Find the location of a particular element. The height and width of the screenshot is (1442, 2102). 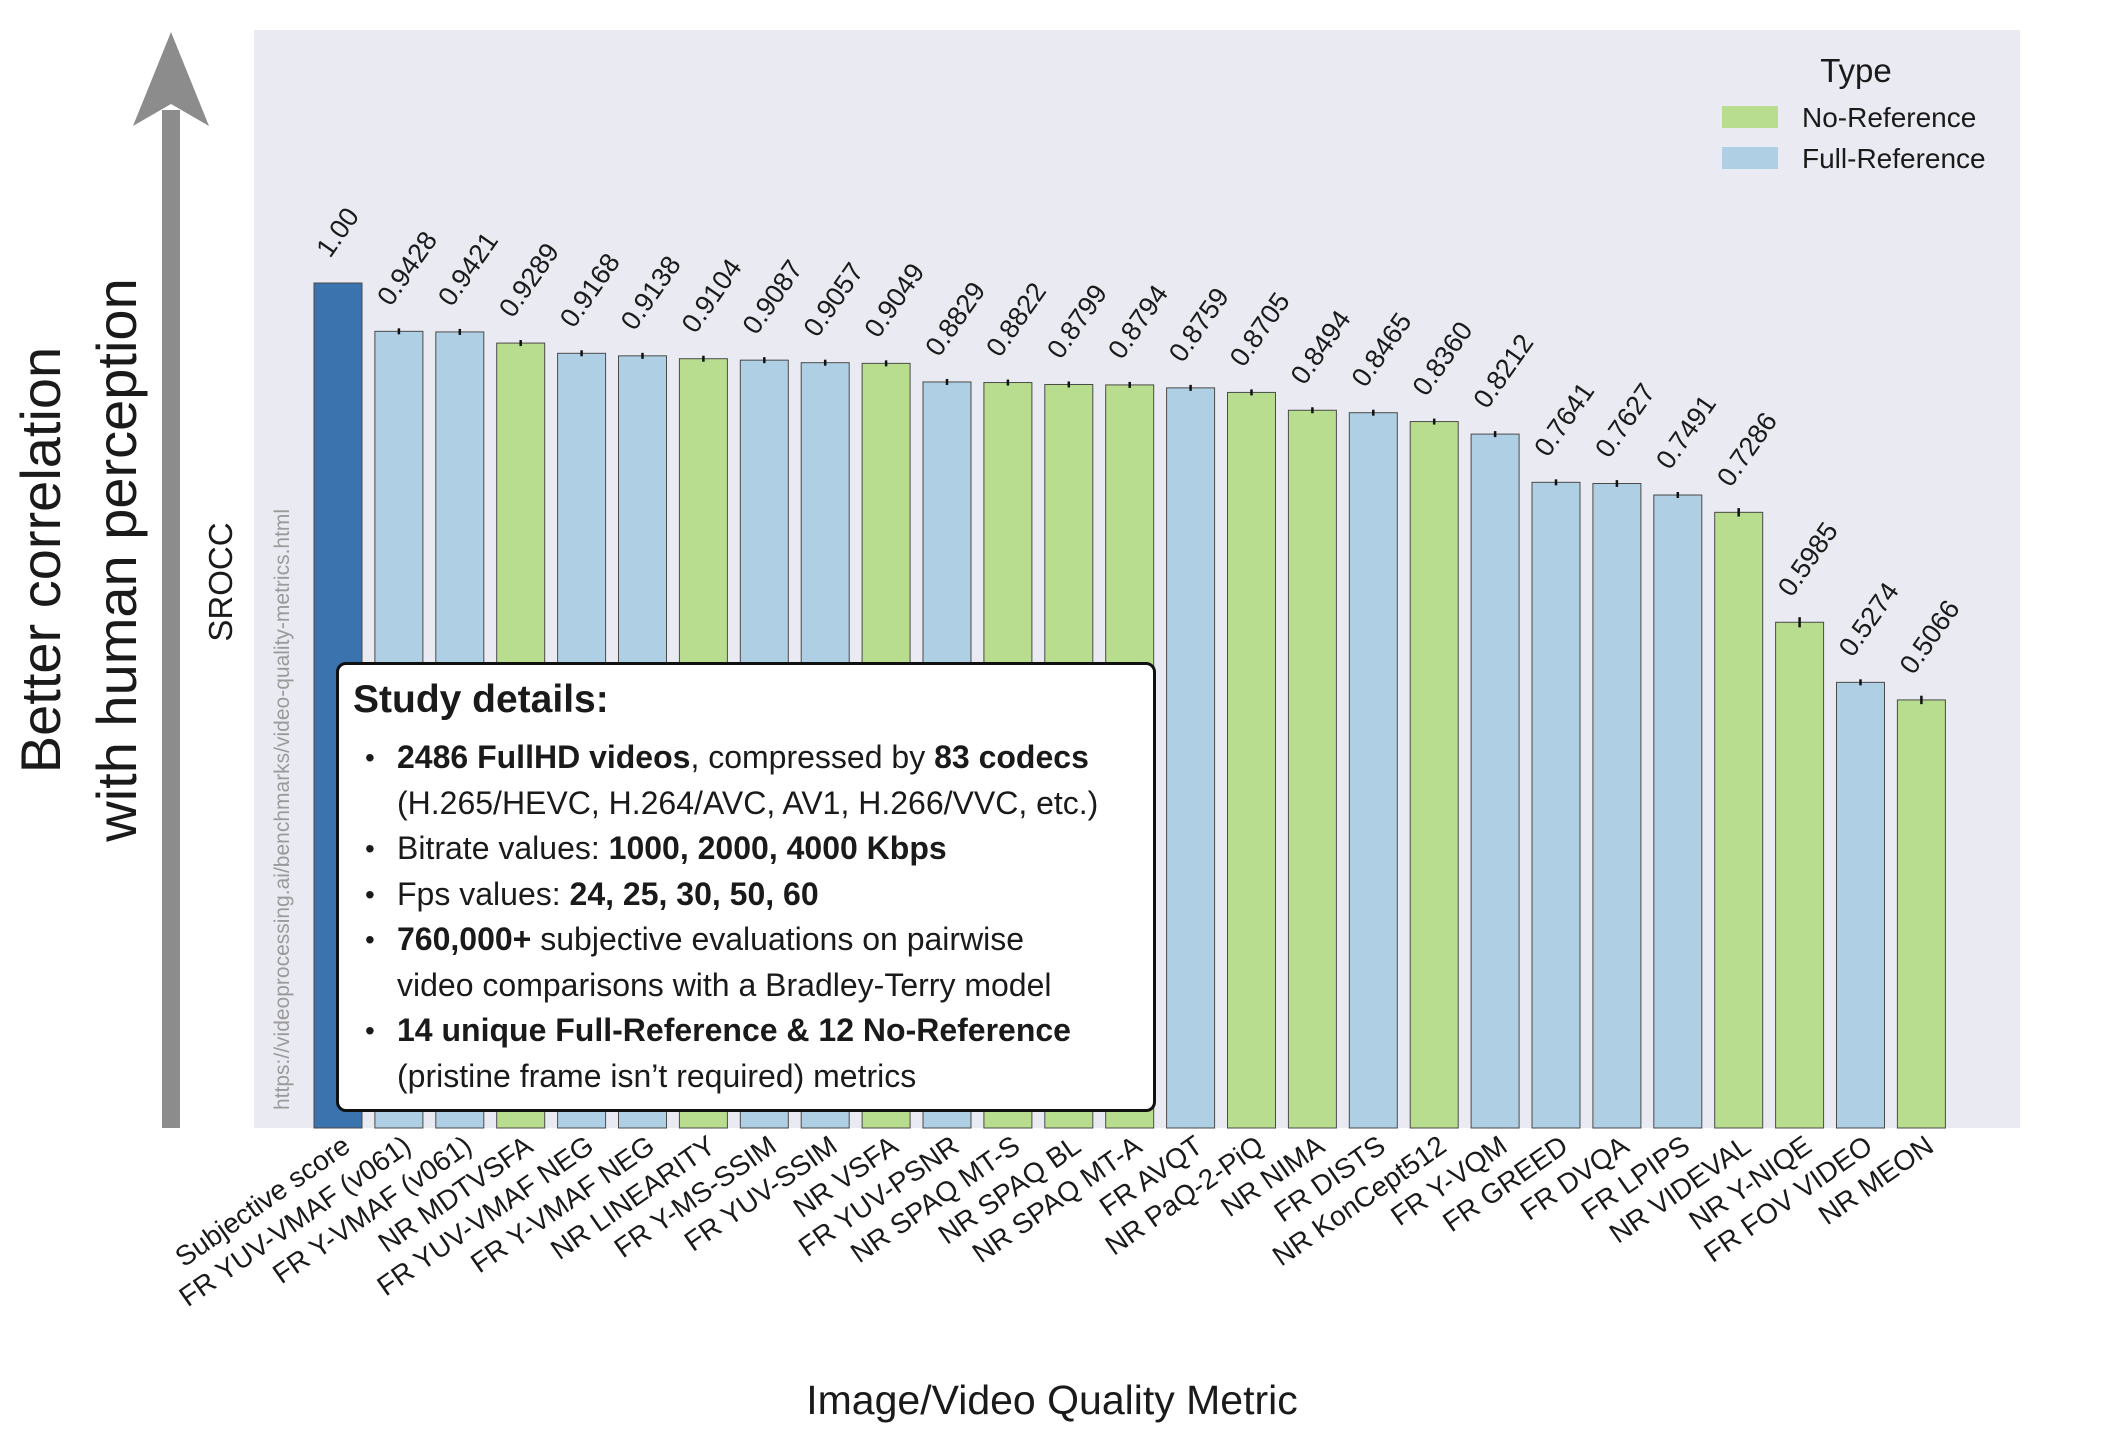

study-detail-line: Bitrate values: 1000, 2000, 4000 Kbps is located at coordinates (775, 849).